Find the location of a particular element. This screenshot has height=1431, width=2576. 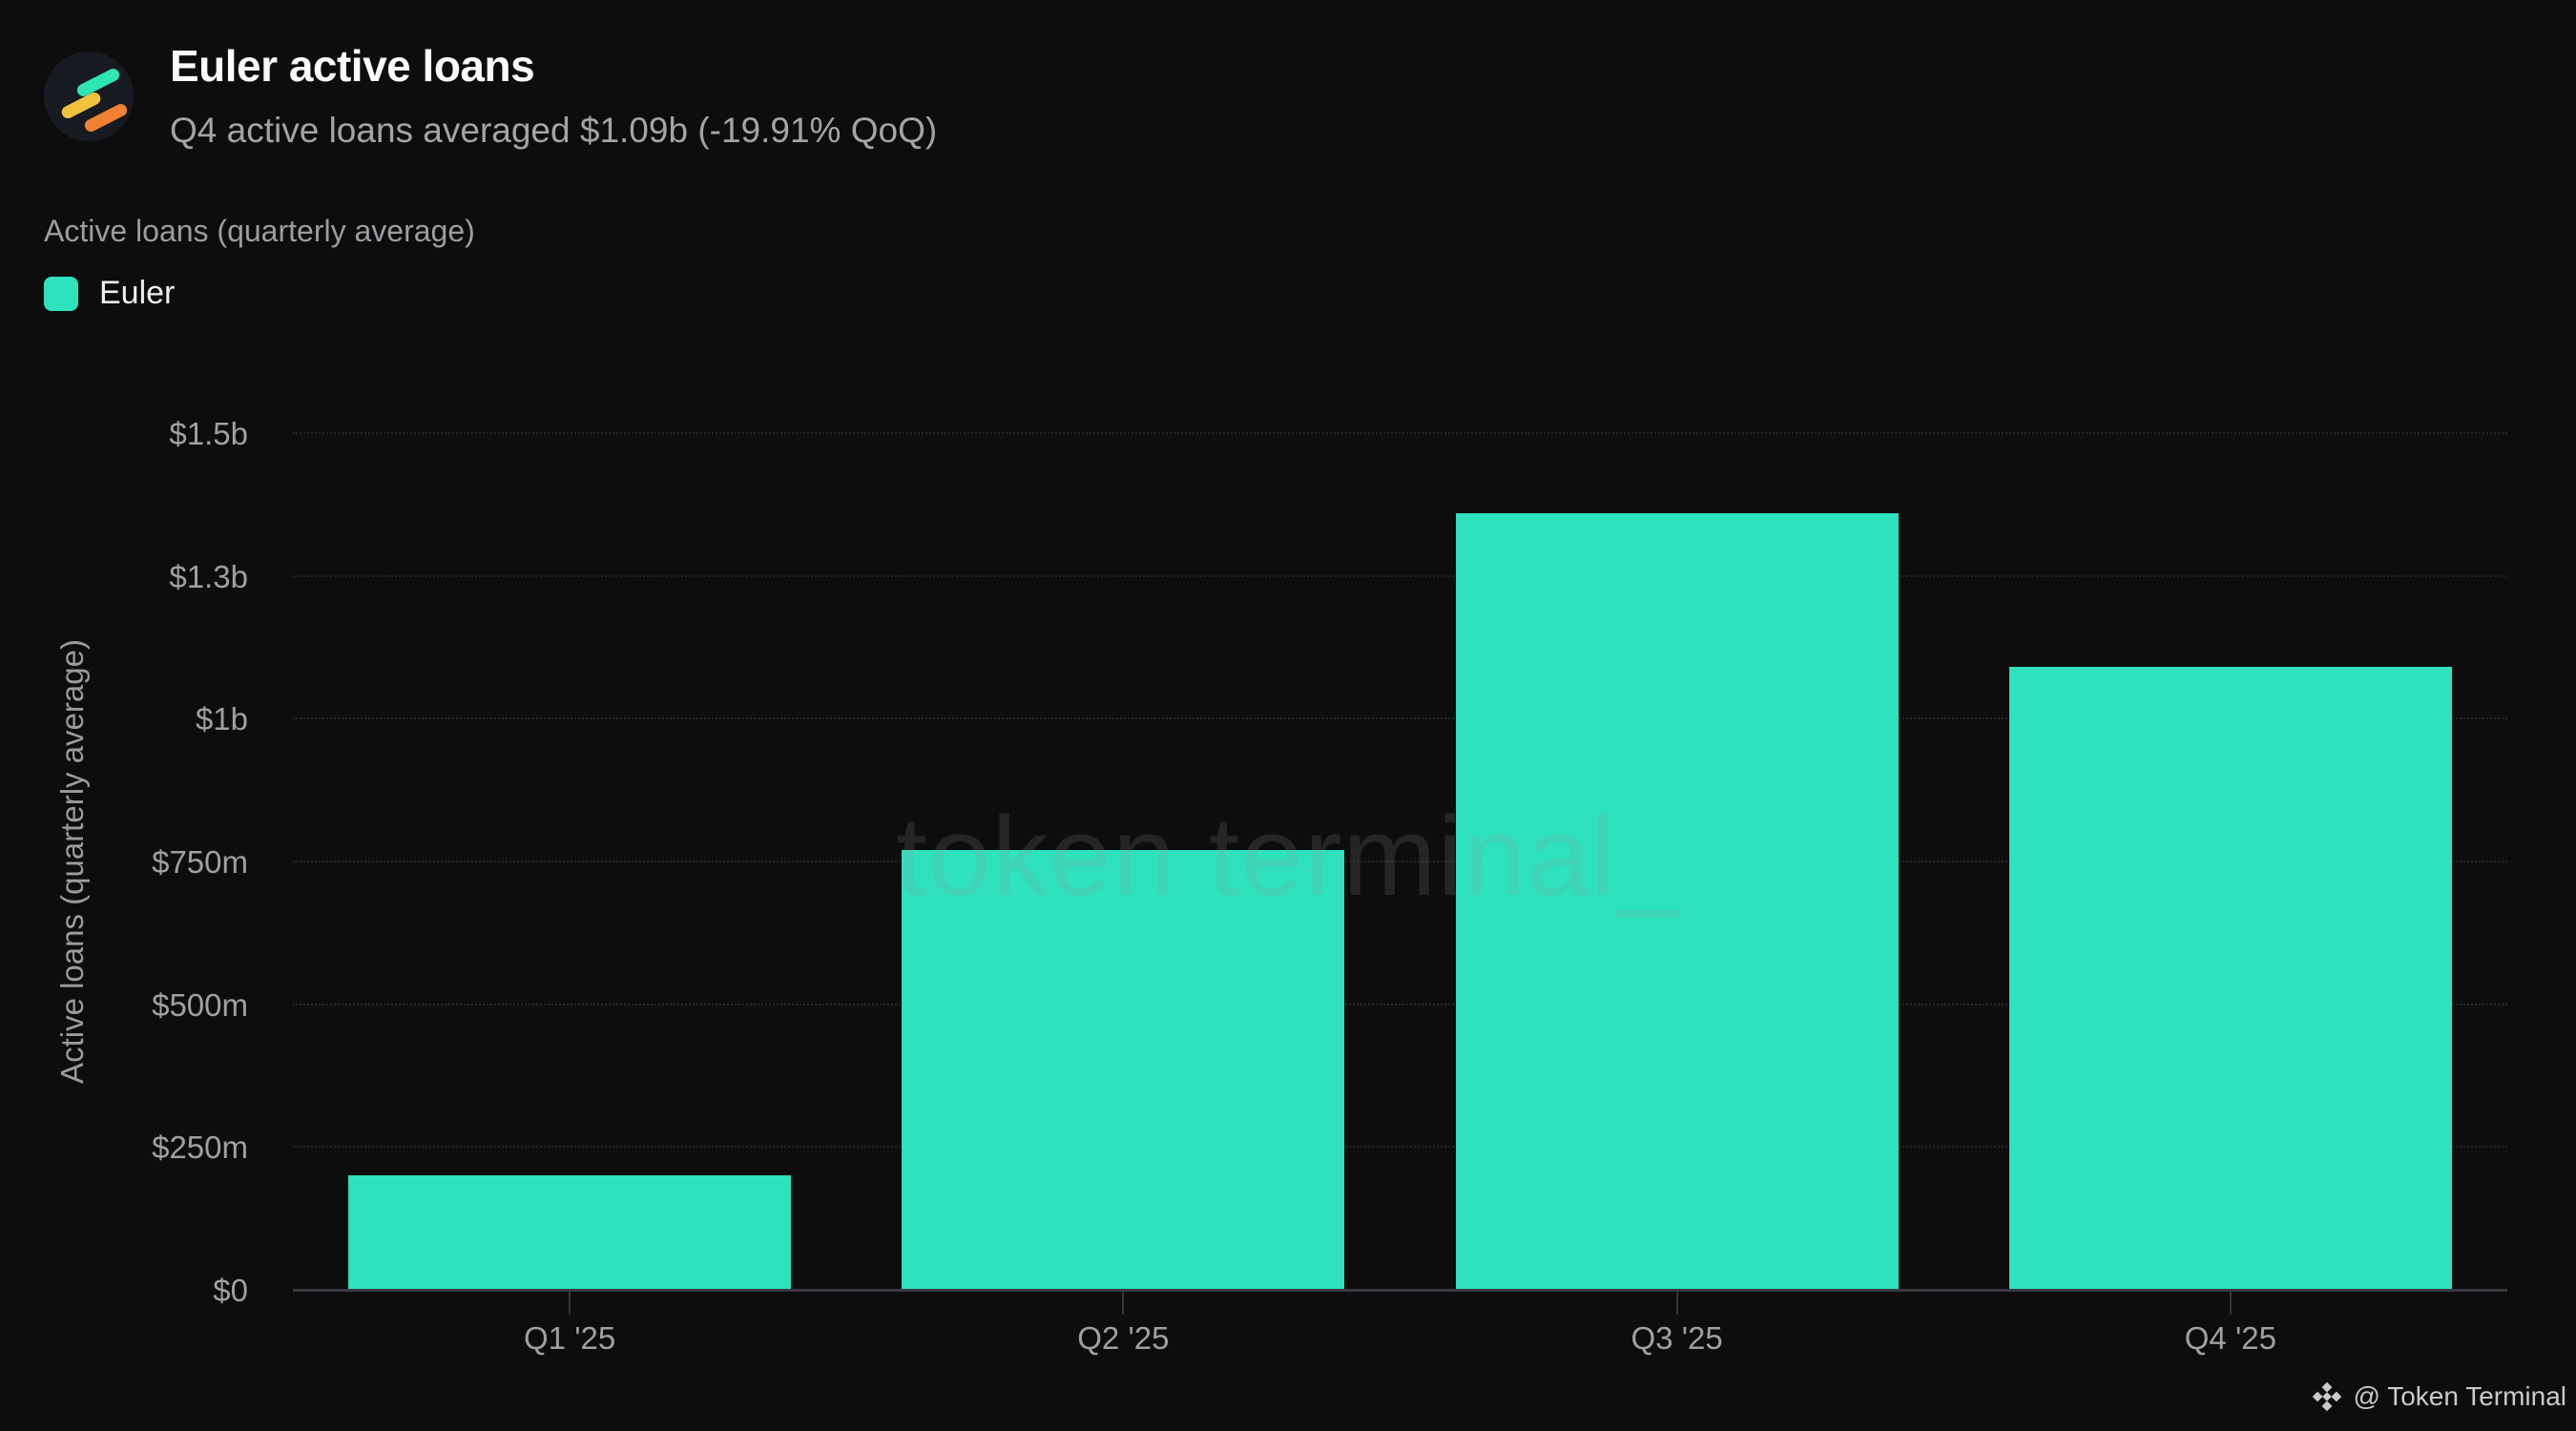

y-axis-tick-label: $1b is located at coordinates (221, 719).